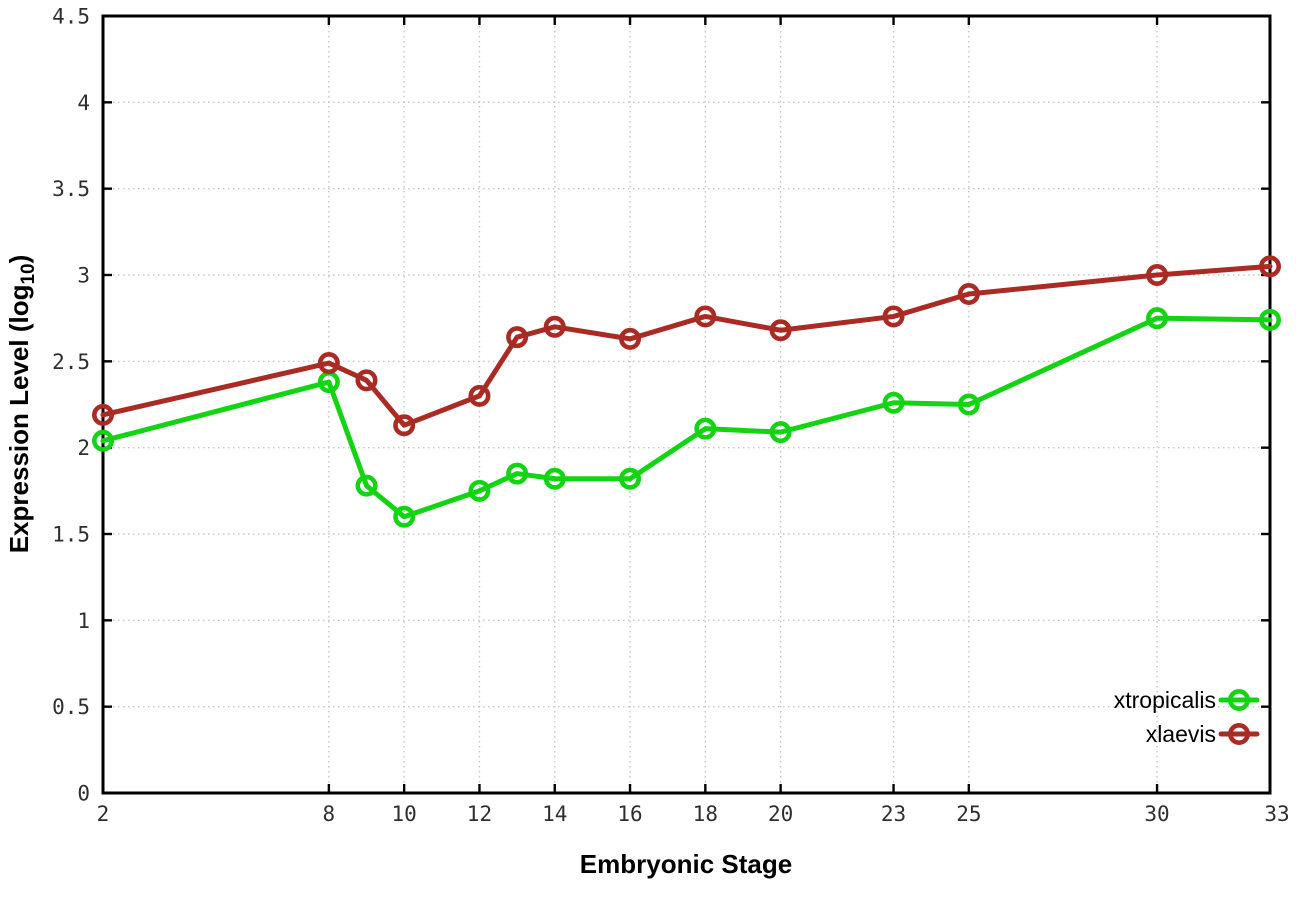 The width and height of the screenshot is (1296, 907). What do you see at coordinates (83, 276) in the screenshot?
I see `y-tick-label: 3` at bounding box center [83, 276].